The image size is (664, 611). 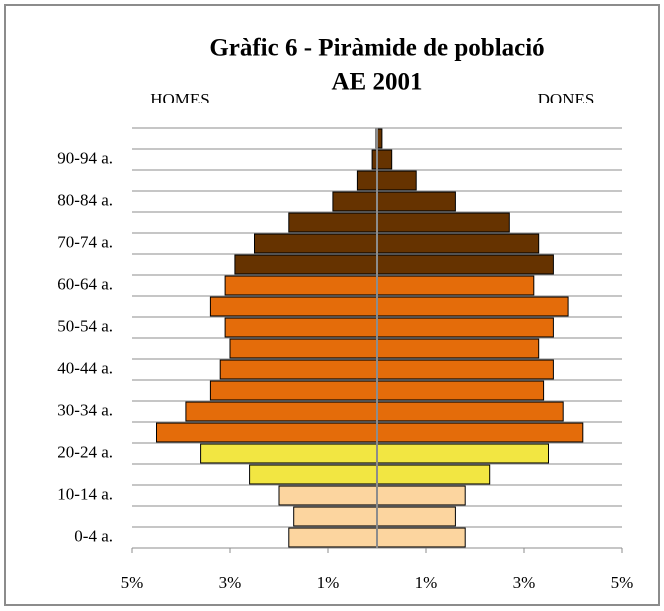 I want to click on y-tick-label: 20-24 a., so click(x=85, y=451).